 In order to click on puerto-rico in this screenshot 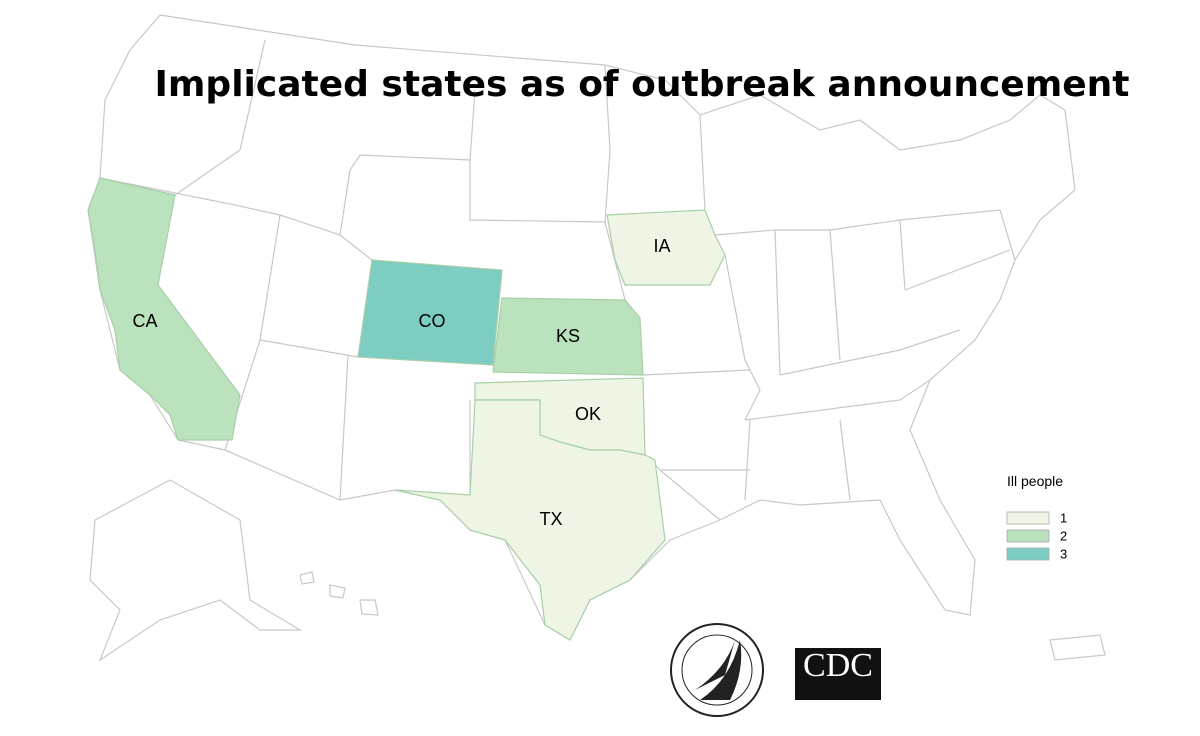, I will do `click(1077, 647)`.